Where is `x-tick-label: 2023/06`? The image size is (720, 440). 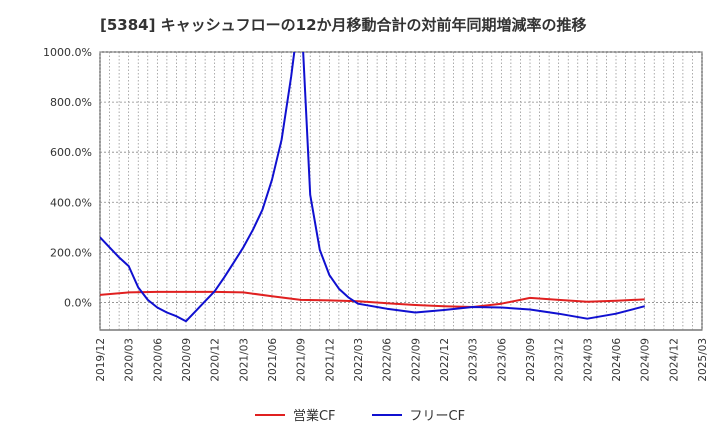
x-tick-label: 2023/06 is located at coordinates (502, 360).